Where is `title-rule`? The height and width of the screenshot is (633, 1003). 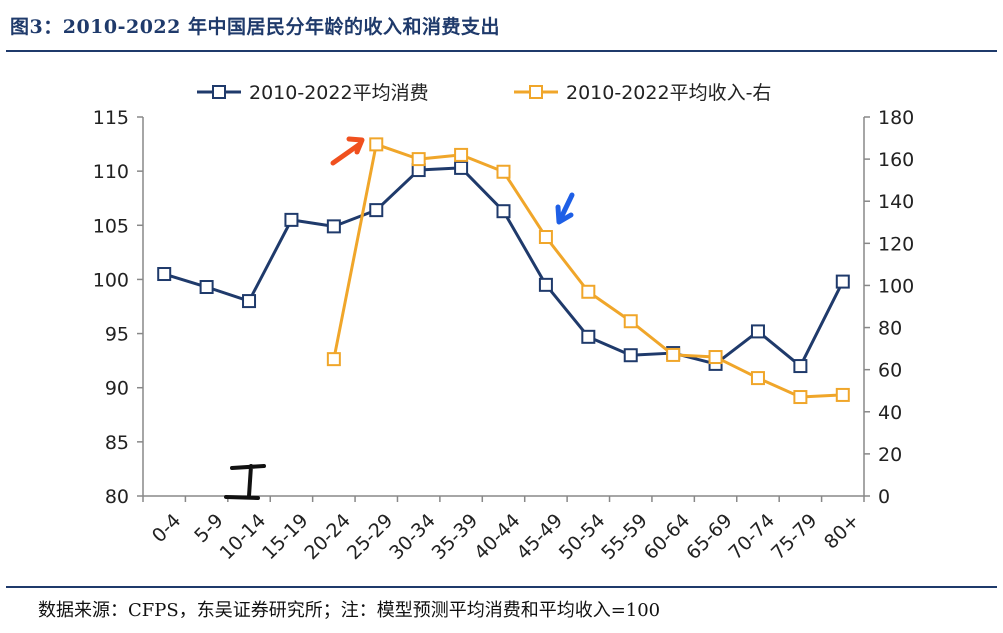
title-rule is located at coordinates (501, 51).